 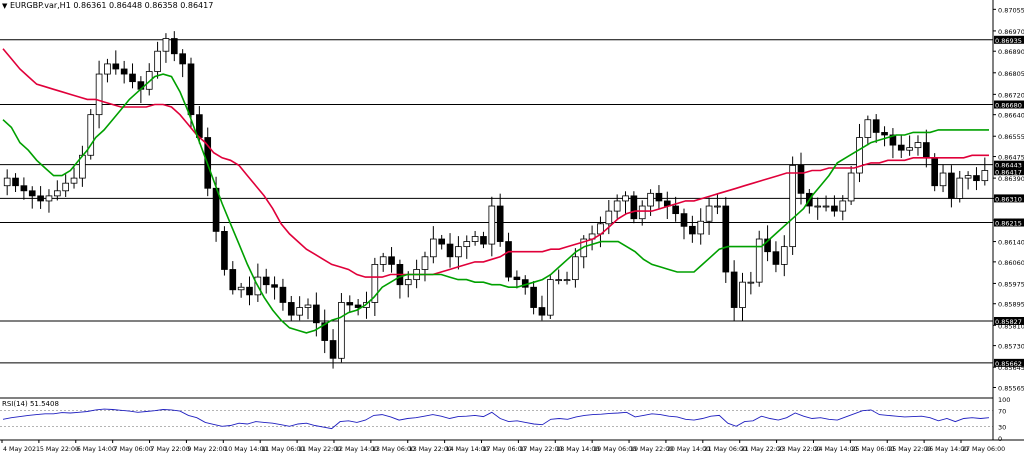 What do you see at coordinates (1011, 32) in the screenshot?
I see `price-tick-label: 0.86970` at bounding box center [1011, 32].